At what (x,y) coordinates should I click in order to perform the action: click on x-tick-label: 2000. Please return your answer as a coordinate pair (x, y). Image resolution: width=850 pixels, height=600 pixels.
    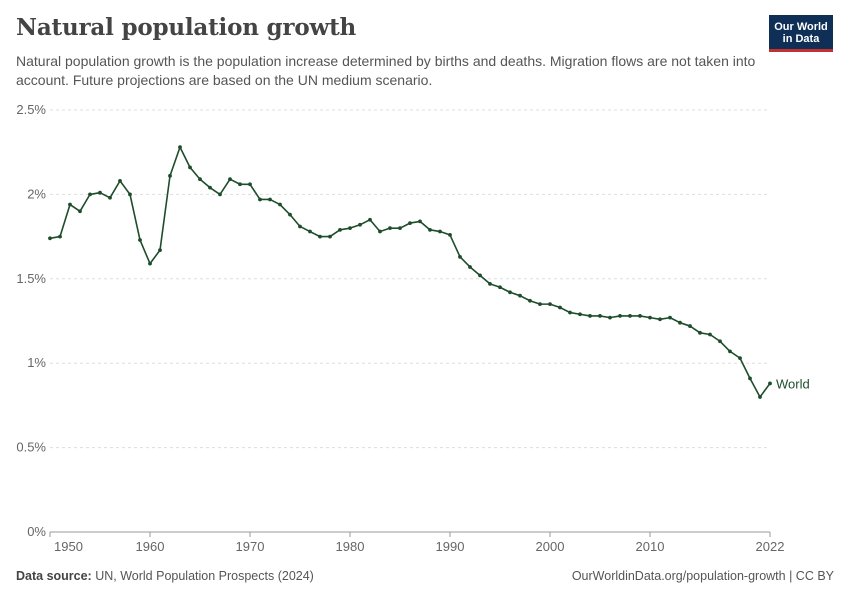
    Looking at the image, I should click on (550, 546).